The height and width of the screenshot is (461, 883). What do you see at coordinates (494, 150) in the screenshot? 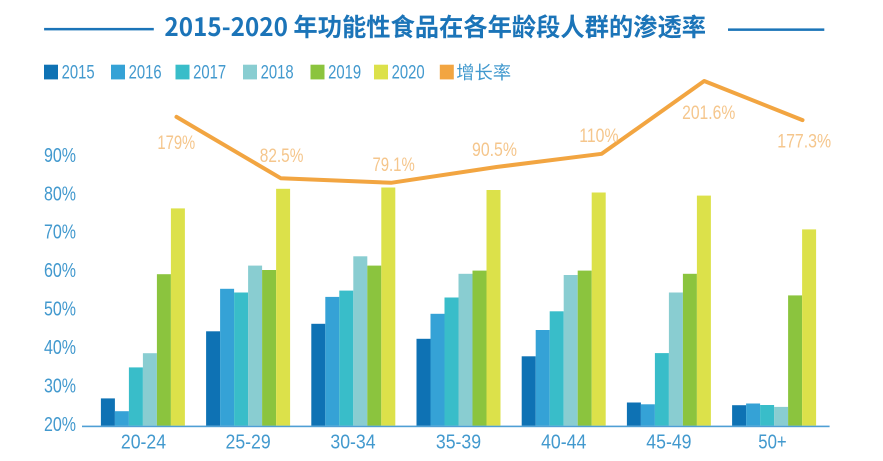
I see `svg-text: 90.5%` at bounding box center [494, 150].